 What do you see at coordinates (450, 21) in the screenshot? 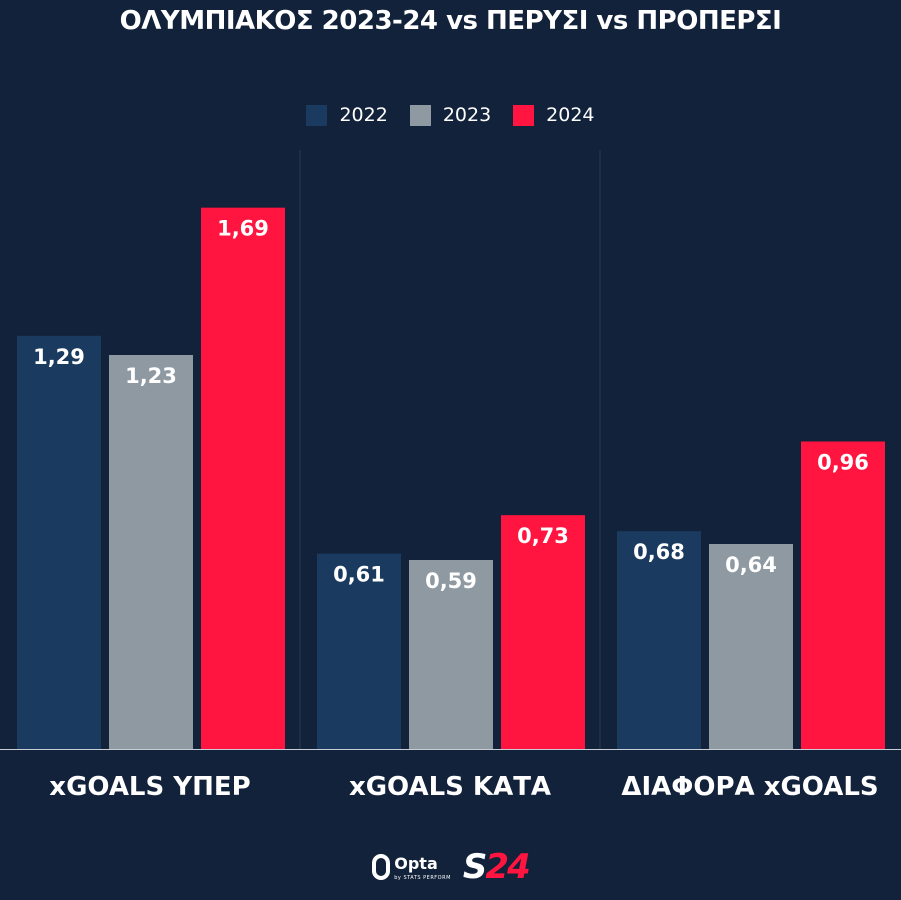
I see `chart-title: ΟΛΥΜΠΙΑΚΟΣ 2023-24 vs ΠΕΡΥΣΙ vs ΠΡΟΠΕΡΣΙ` at bounding box center [450, 21].